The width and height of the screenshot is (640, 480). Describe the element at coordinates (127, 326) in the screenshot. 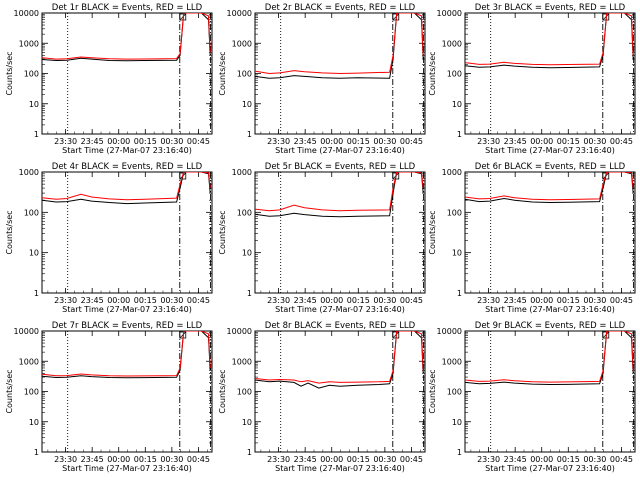

I see `panel-title: Det 7r BLACK = Events, RED = LLD` at that location.